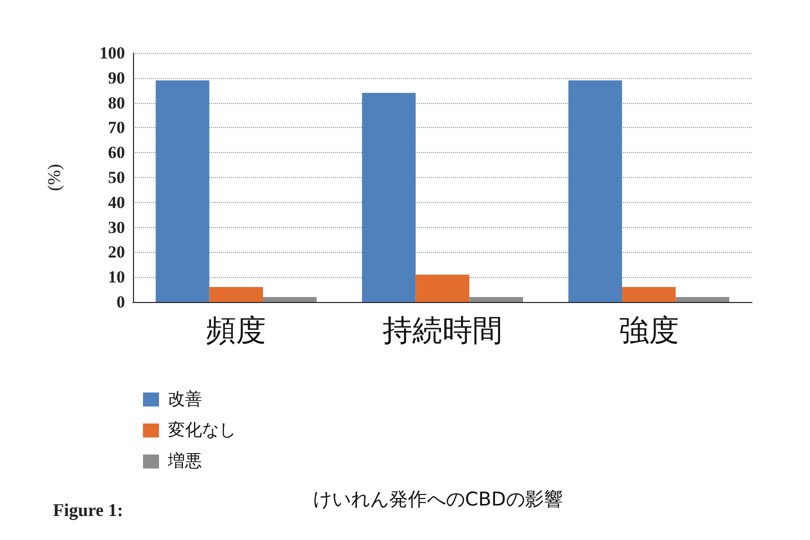 The height and width of the screenshot is (540, 810). Describe the element at coordinates (116, 177) in the screenshot. I see `y-tick-label: 50` at that location.